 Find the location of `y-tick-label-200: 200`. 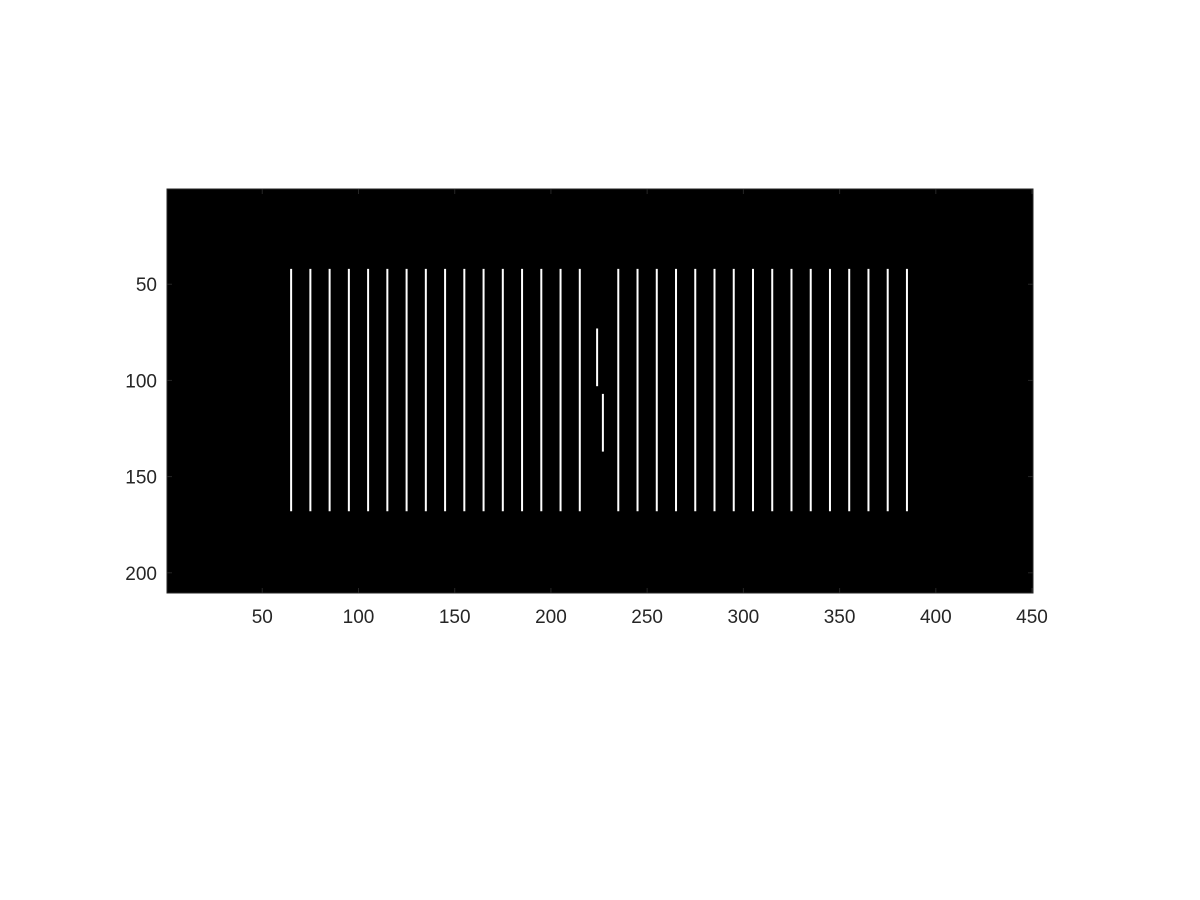

y-tick-label-200: 200 is located at coordinates (141, 574).